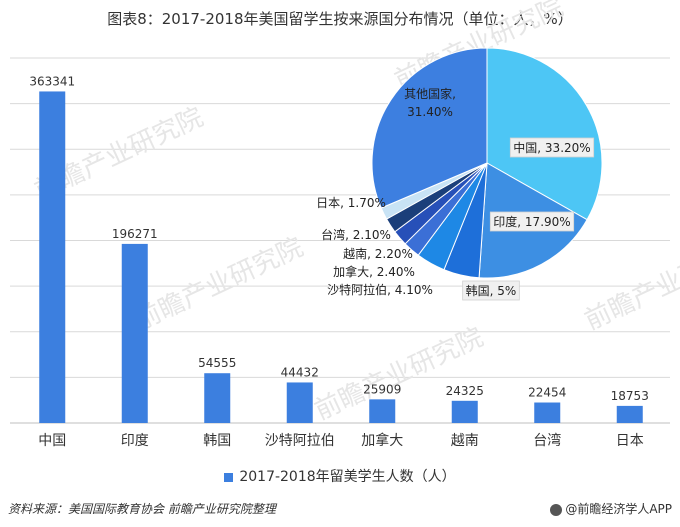  What do you see at coordinates (52, 441) in the screenshot?
I see `category-label: 中国` at bounding box center [52, 441].